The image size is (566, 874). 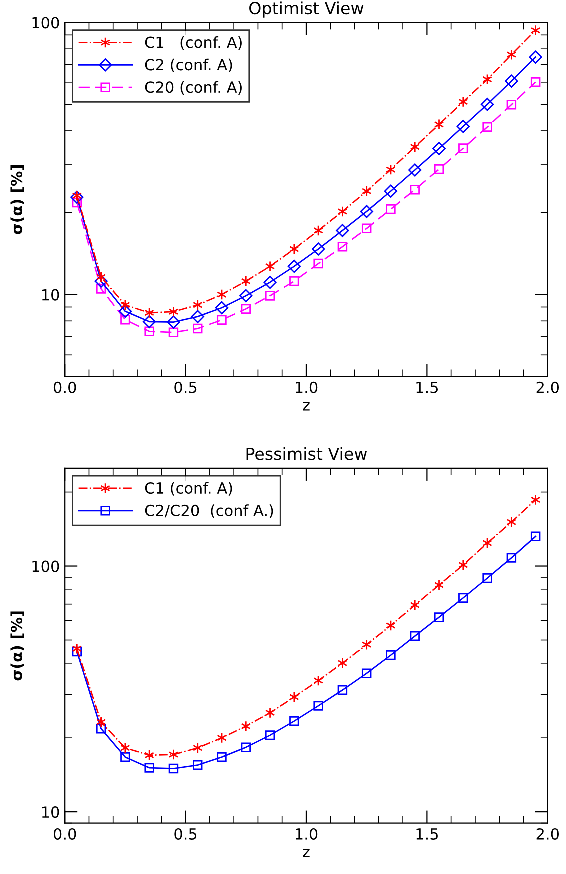 What do you see at coordinates (307, 453) in the screenshot?
I see `chart-title: Pessimist View` at bounding box center [307, 453].